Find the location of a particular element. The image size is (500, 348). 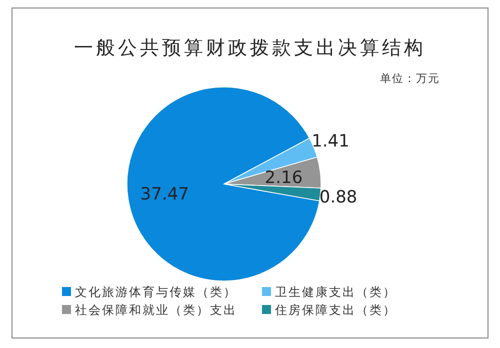

text: 单位：万元 is located at coordinates (410, 78).